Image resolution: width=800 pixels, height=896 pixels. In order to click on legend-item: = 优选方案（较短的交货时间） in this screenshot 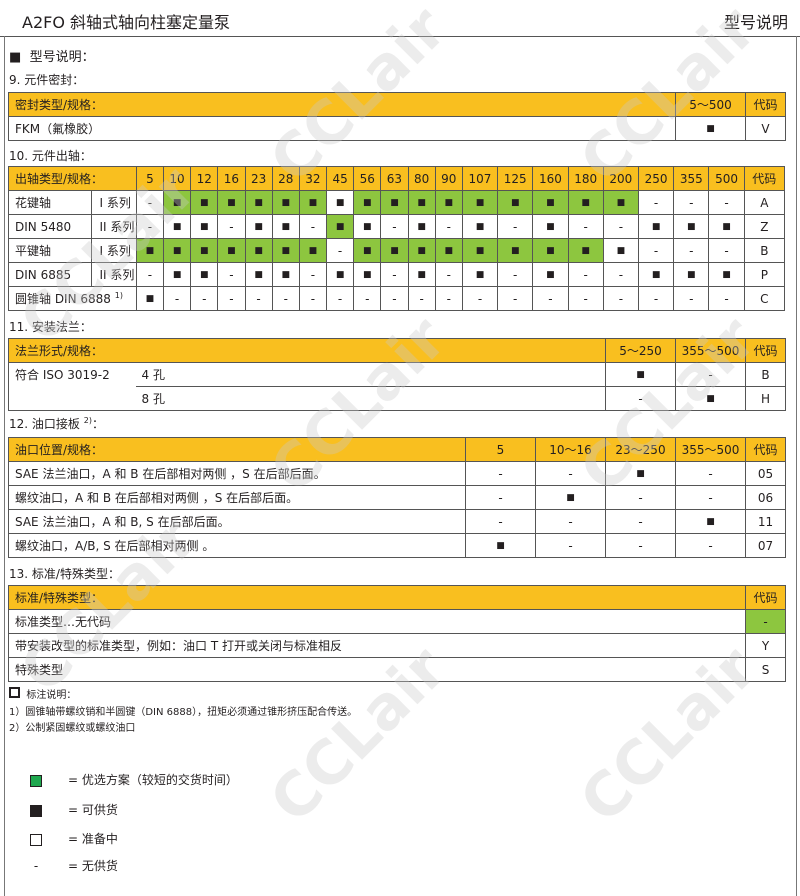, I will do `click(134, 779)`.